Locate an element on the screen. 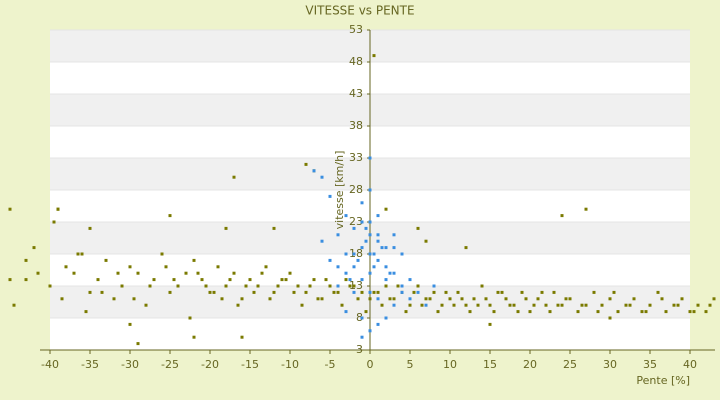 This screenshot has height=400, width=720. x-tick-label: 10 is located at coordinates (450, 364).